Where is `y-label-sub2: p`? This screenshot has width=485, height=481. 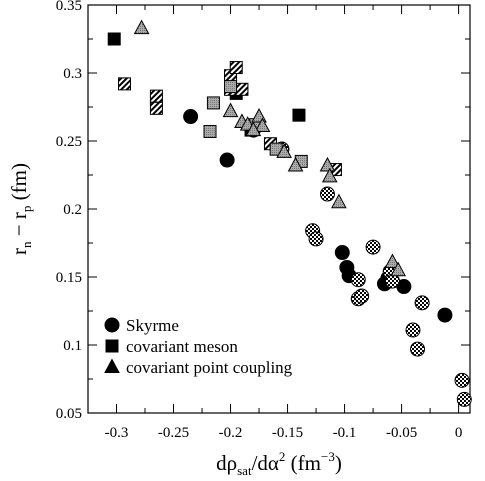
y-label-sub2: p is located at coordinates (26, 209).